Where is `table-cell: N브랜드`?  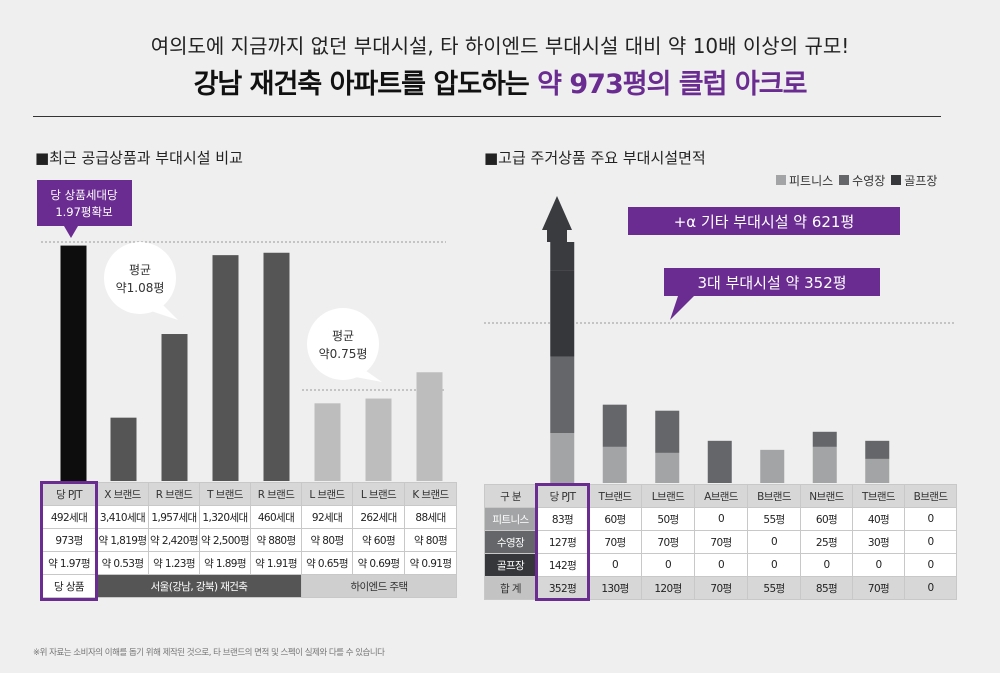
table-cell: N브랜드 is located at coordinates (826, 496).